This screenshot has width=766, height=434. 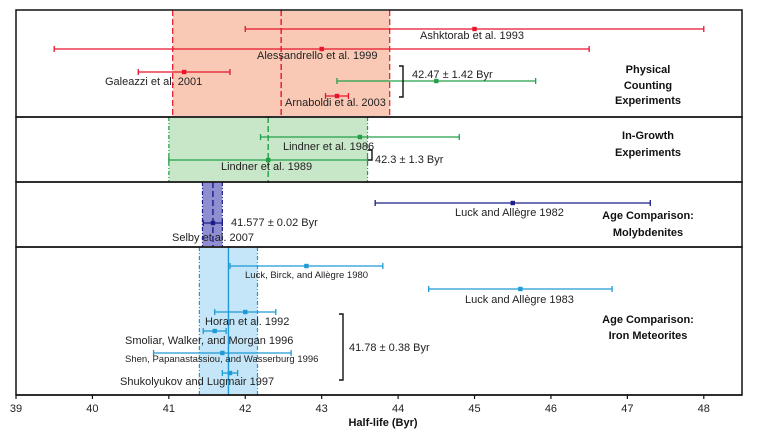 What do you see at coordinates (648, 233) in the screenshot?
I see `section-label-2-1: Molybdenites` at bounding box center [648, 233].